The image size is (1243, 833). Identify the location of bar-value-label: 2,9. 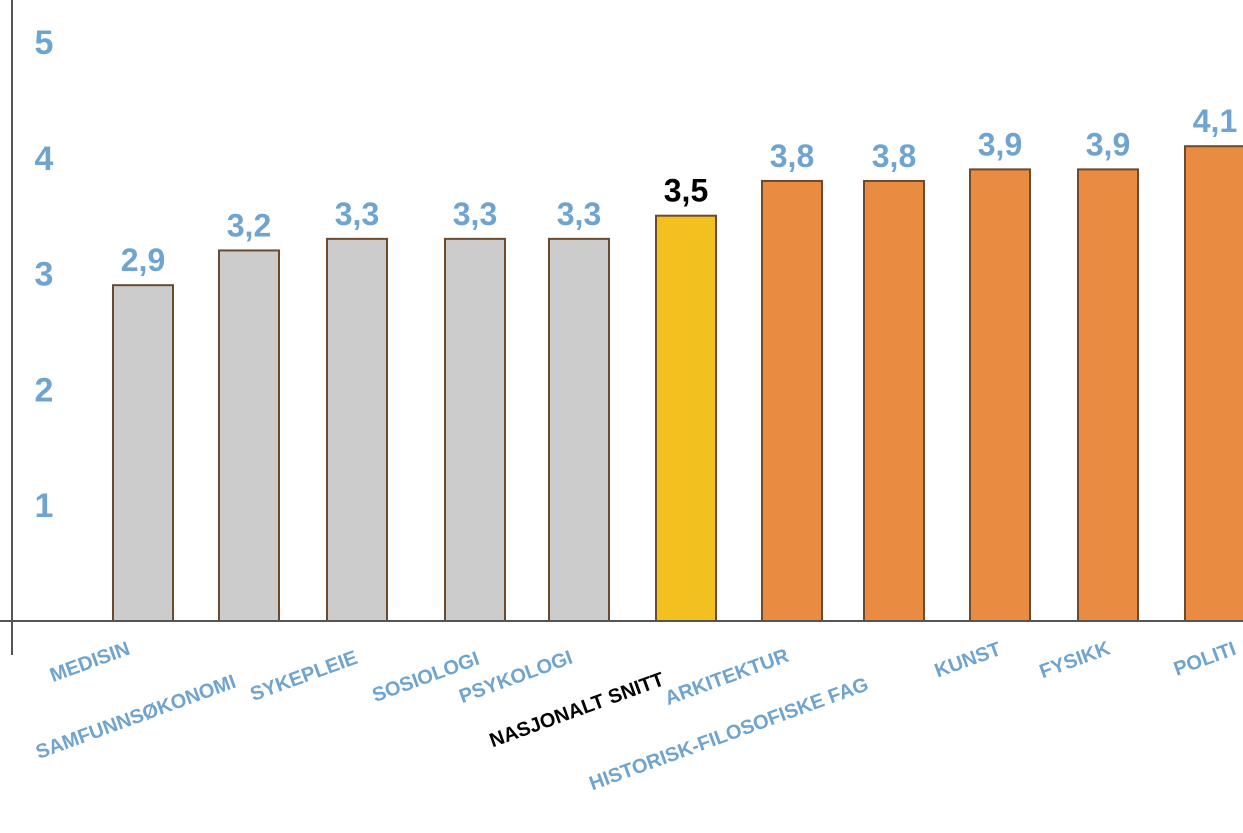
(143, 260).